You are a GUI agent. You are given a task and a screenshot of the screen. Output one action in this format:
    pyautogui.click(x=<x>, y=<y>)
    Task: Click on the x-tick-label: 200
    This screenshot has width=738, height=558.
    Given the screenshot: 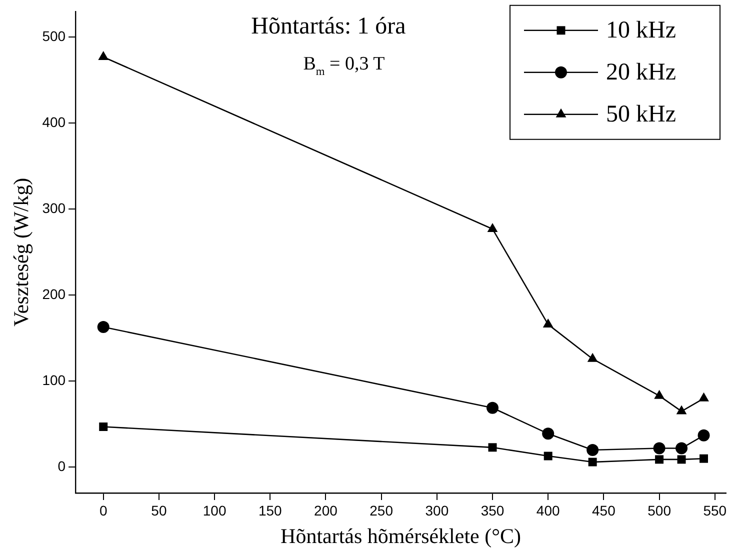 What is the action you would take?
    pyautogui.click(x=326, y=510)
    